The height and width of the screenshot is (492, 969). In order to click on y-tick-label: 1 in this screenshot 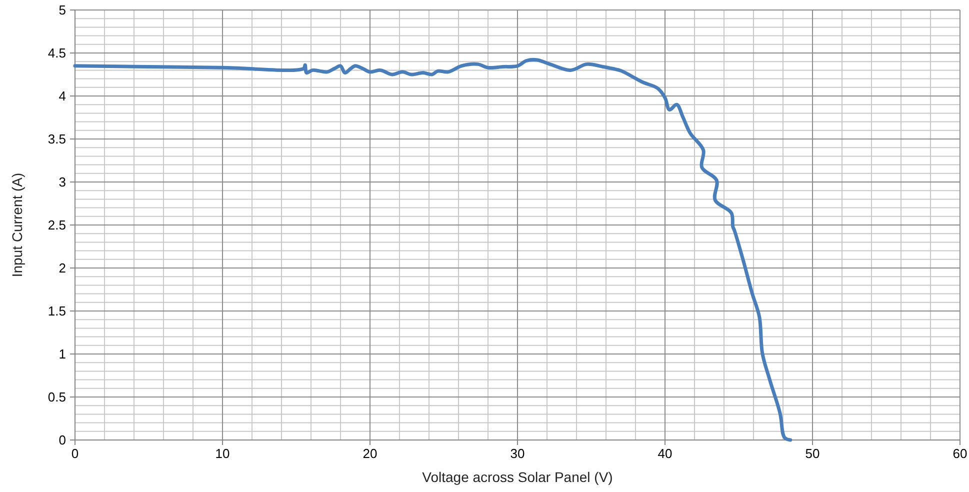, I will do `click(62, 354)`.